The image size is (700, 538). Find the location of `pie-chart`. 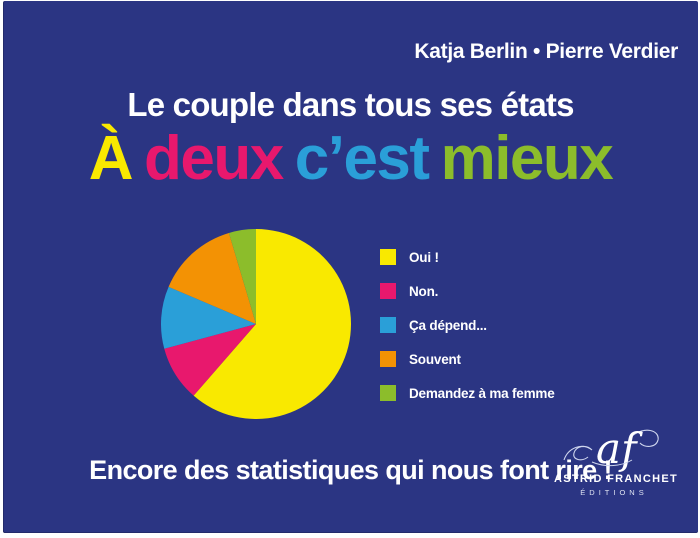

pie-chart is located at coordinates (256, 324).